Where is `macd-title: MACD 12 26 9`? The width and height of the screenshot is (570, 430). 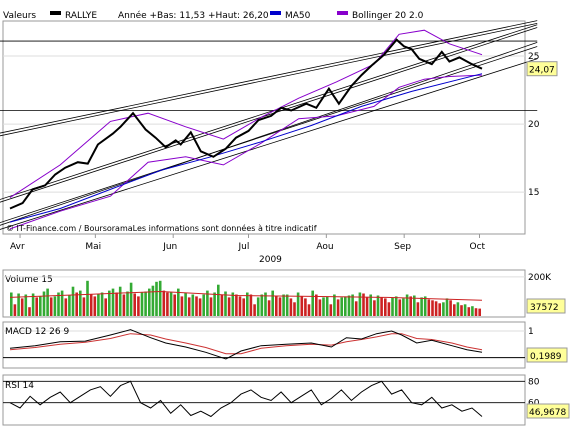
macd-title: MACD 12 26 9 is located at coordinates (37, 332).